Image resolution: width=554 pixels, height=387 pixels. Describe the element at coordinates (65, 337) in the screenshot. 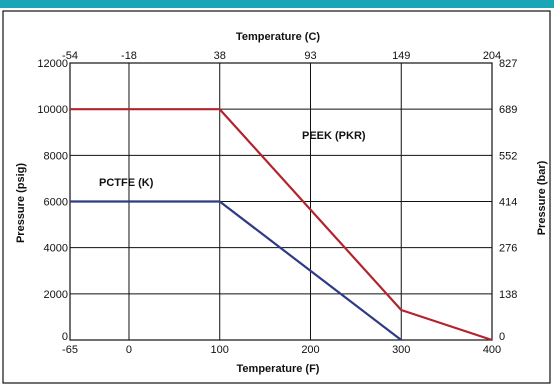

I see `y-left-tick-label: 0` at that location.